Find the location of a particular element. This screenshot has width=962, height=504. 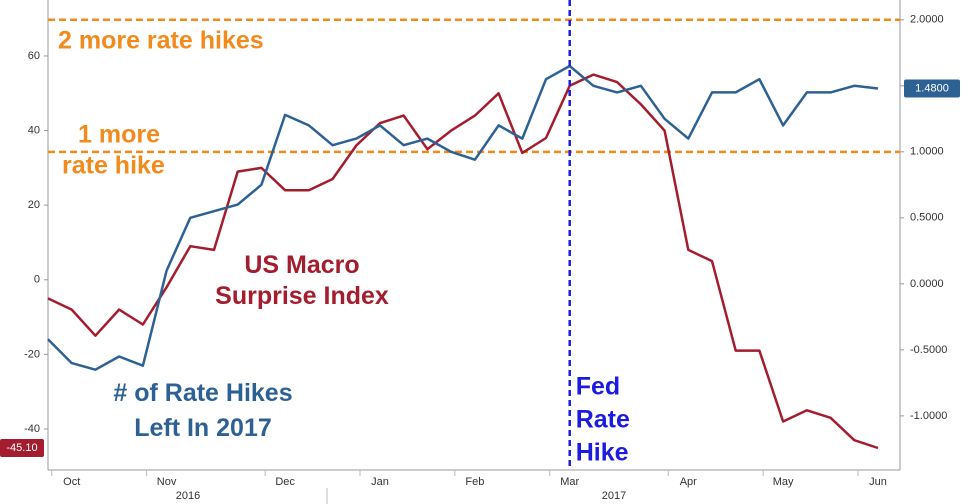

year-label: 2017 is located at coordinates (614, 496).